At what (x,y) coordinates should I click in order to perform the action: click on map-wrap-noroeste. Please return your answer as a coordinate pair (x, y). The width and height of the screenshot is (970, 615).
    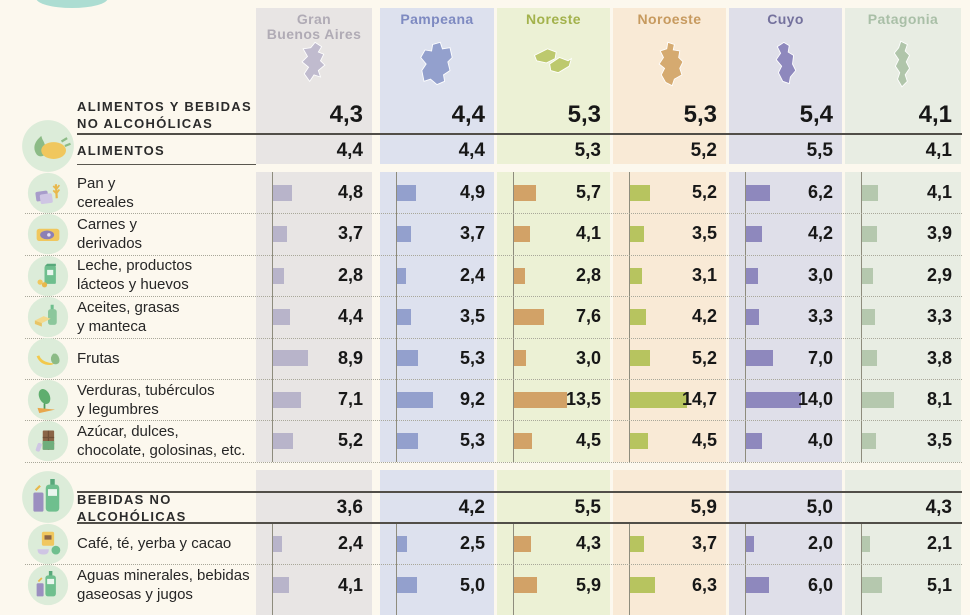
    Looking at the image, I should click on (670, 64).